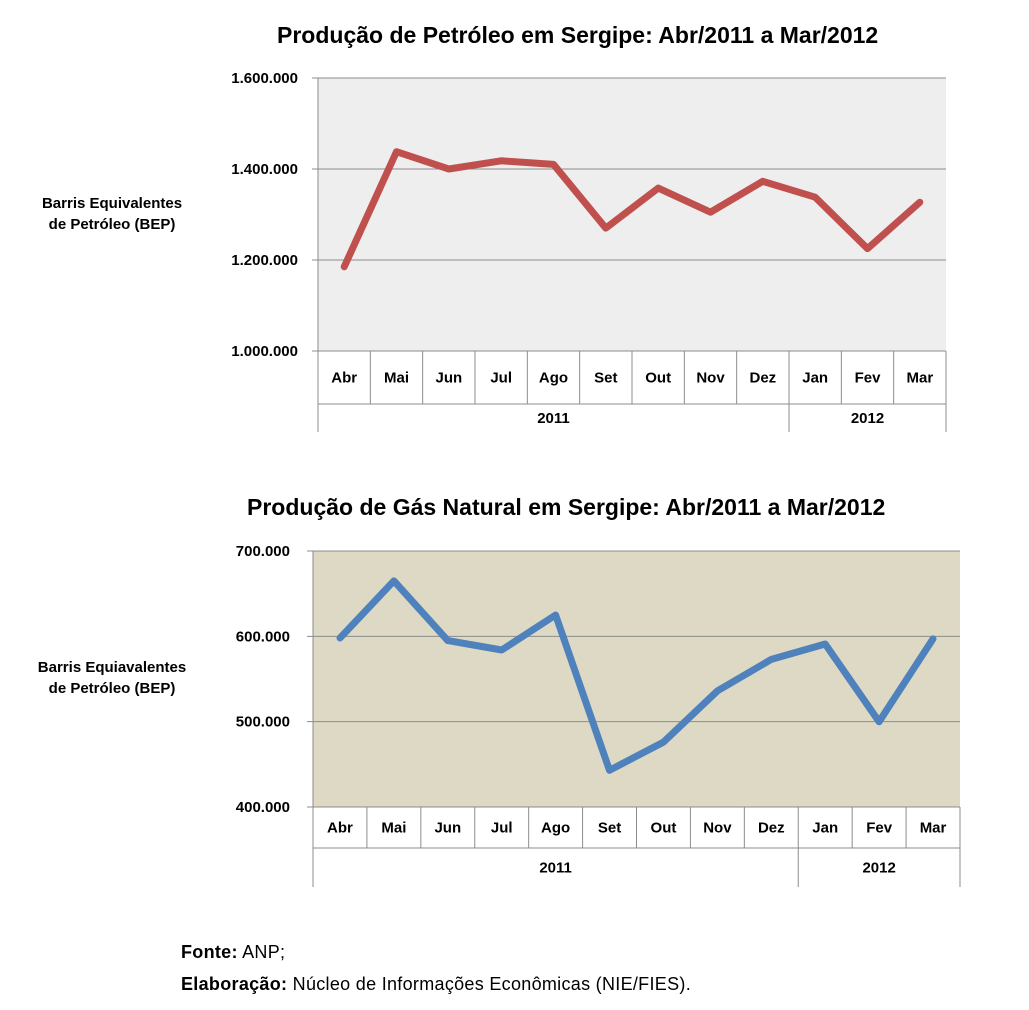 The image size is (1029, 1010). What do you see at coordinates (263, 722) in the screenshot?
I see `y-tick-label: 500.000` at bounding box center [263, 722].